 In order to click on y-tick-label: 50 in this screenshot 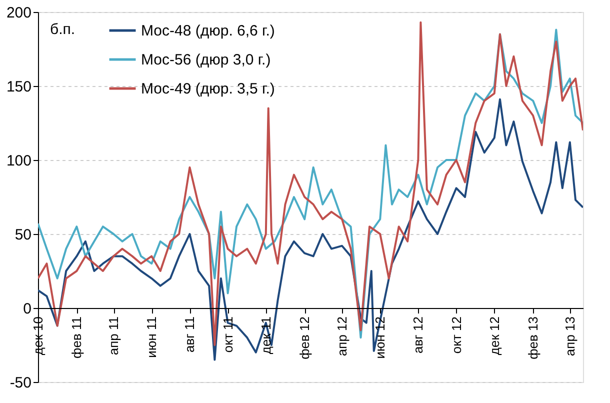, I will do `click(23, 235)`.